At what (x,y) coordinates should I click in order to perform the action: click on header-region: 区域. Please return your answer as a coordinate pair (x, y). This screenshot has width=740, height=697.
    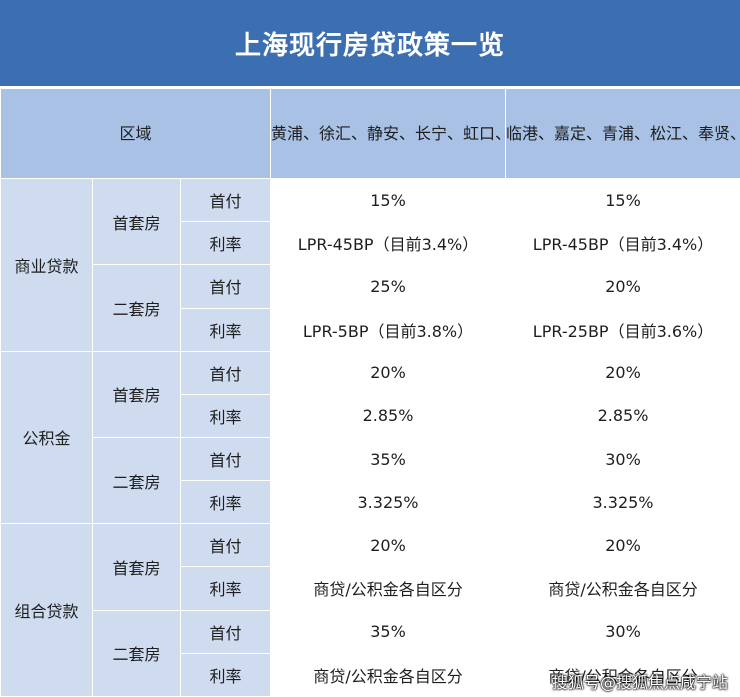
    Looking at the image, I should click on (136, 133).